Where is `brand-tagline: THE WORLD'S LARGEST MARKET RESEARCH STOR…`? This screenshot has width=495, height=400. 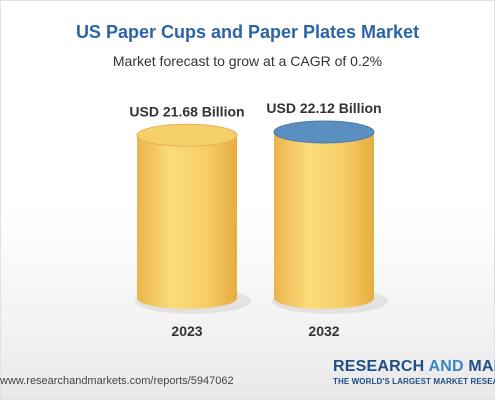 brand-tagline: THE WORLD'S LARGEST MARKET RESEARCH STOR… is located at coordinates (414, 381).